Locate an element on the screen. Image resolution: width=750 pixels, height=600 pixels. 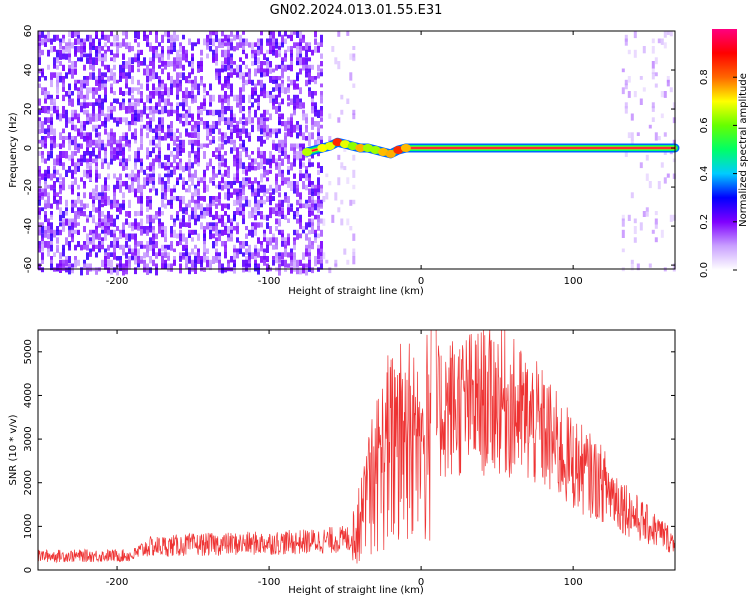
x-tick-label: -100 is located at coordinates (269, 582).